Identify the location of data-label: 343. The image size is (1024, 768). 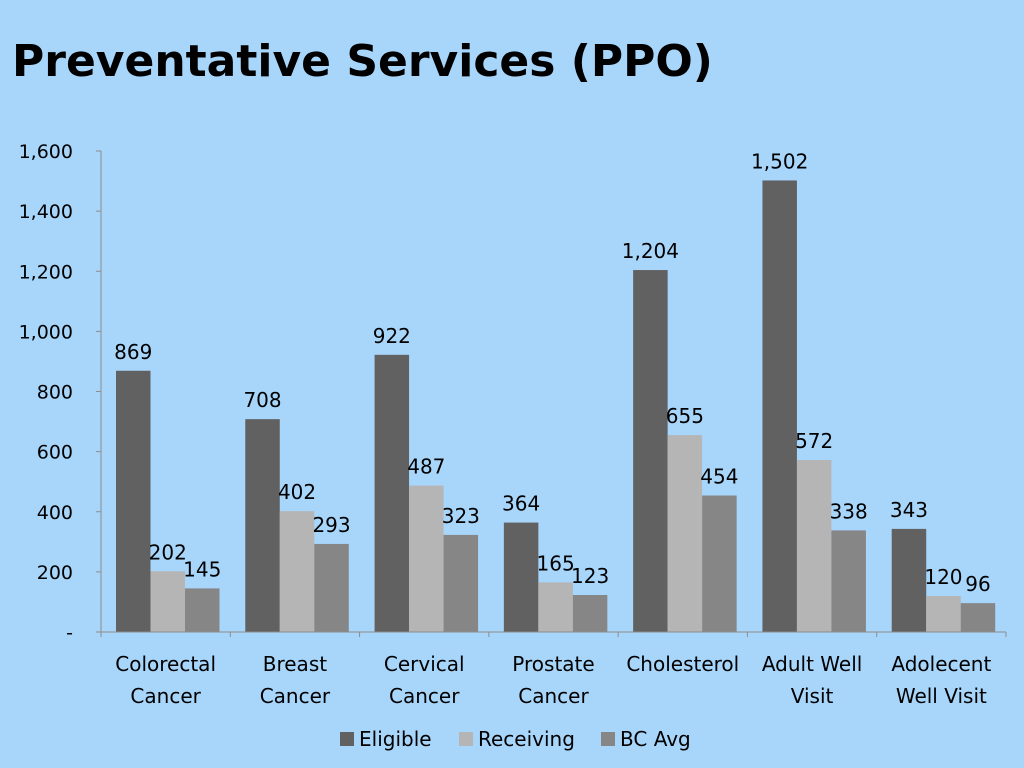
(909, 510).